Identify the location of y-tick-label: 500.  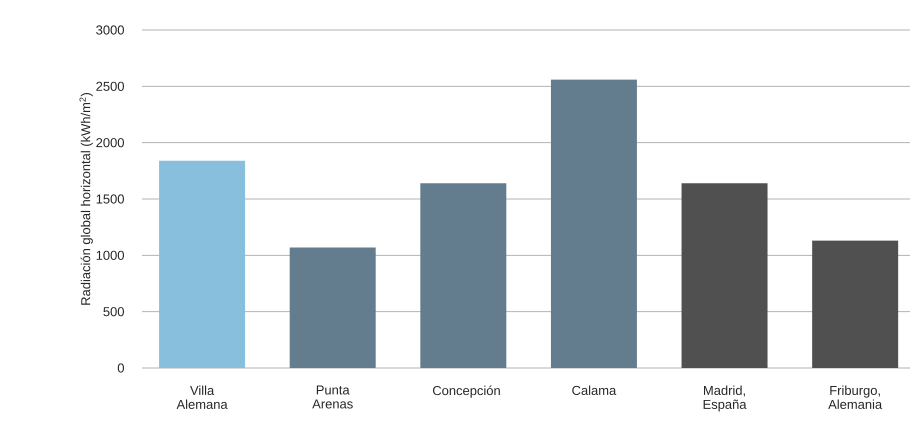
(113, 311).